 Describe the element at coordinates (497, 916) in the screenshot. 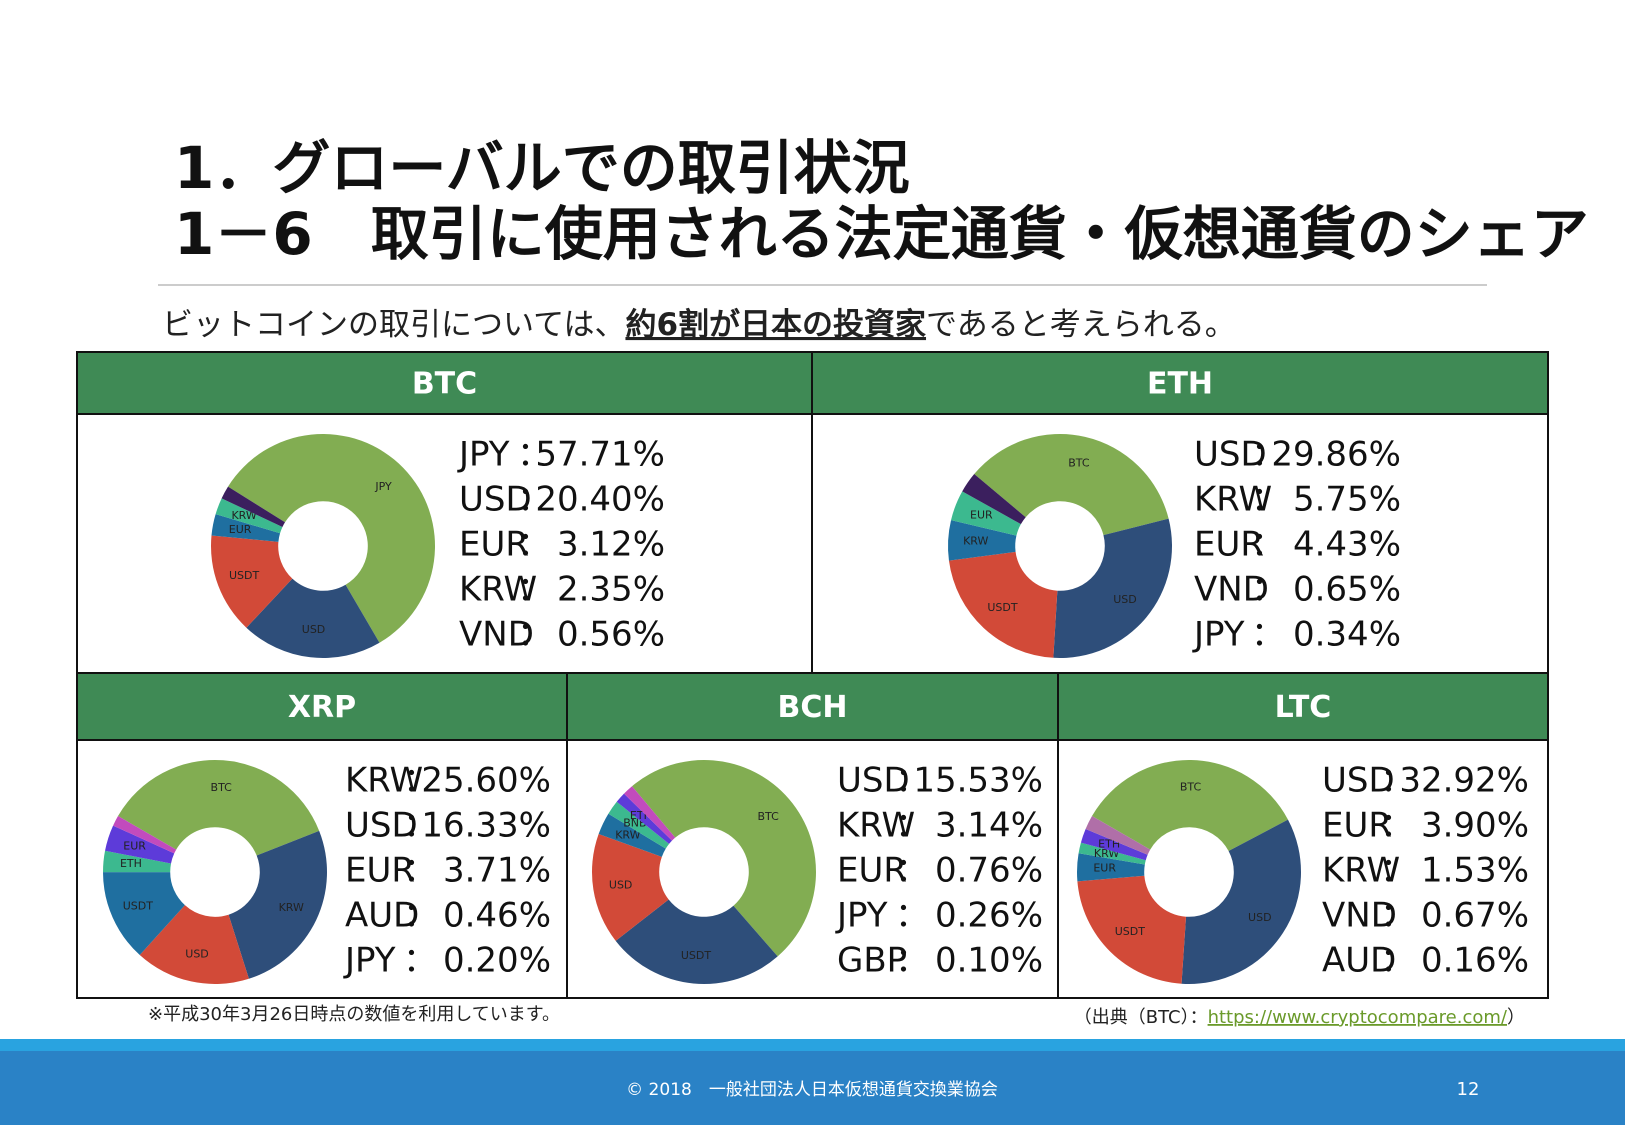

I see `share-value: 0.46%` at that location.